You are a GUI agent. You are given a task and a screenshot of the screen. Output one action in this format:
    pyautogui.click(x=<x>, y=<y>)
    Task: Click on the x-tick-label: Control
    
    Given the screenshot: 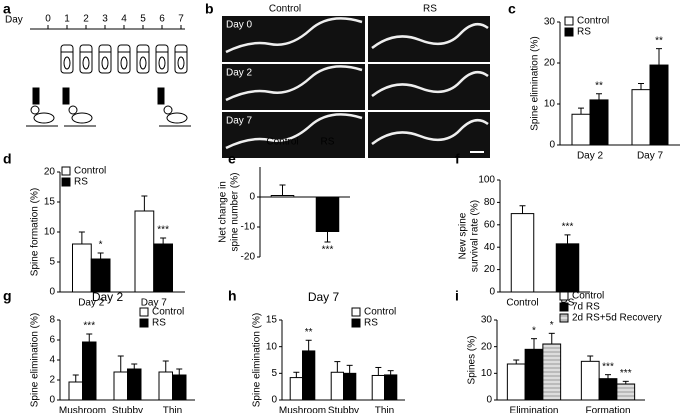 What is the action you would take?
    pyautogui.click(x=522, y=303)
    